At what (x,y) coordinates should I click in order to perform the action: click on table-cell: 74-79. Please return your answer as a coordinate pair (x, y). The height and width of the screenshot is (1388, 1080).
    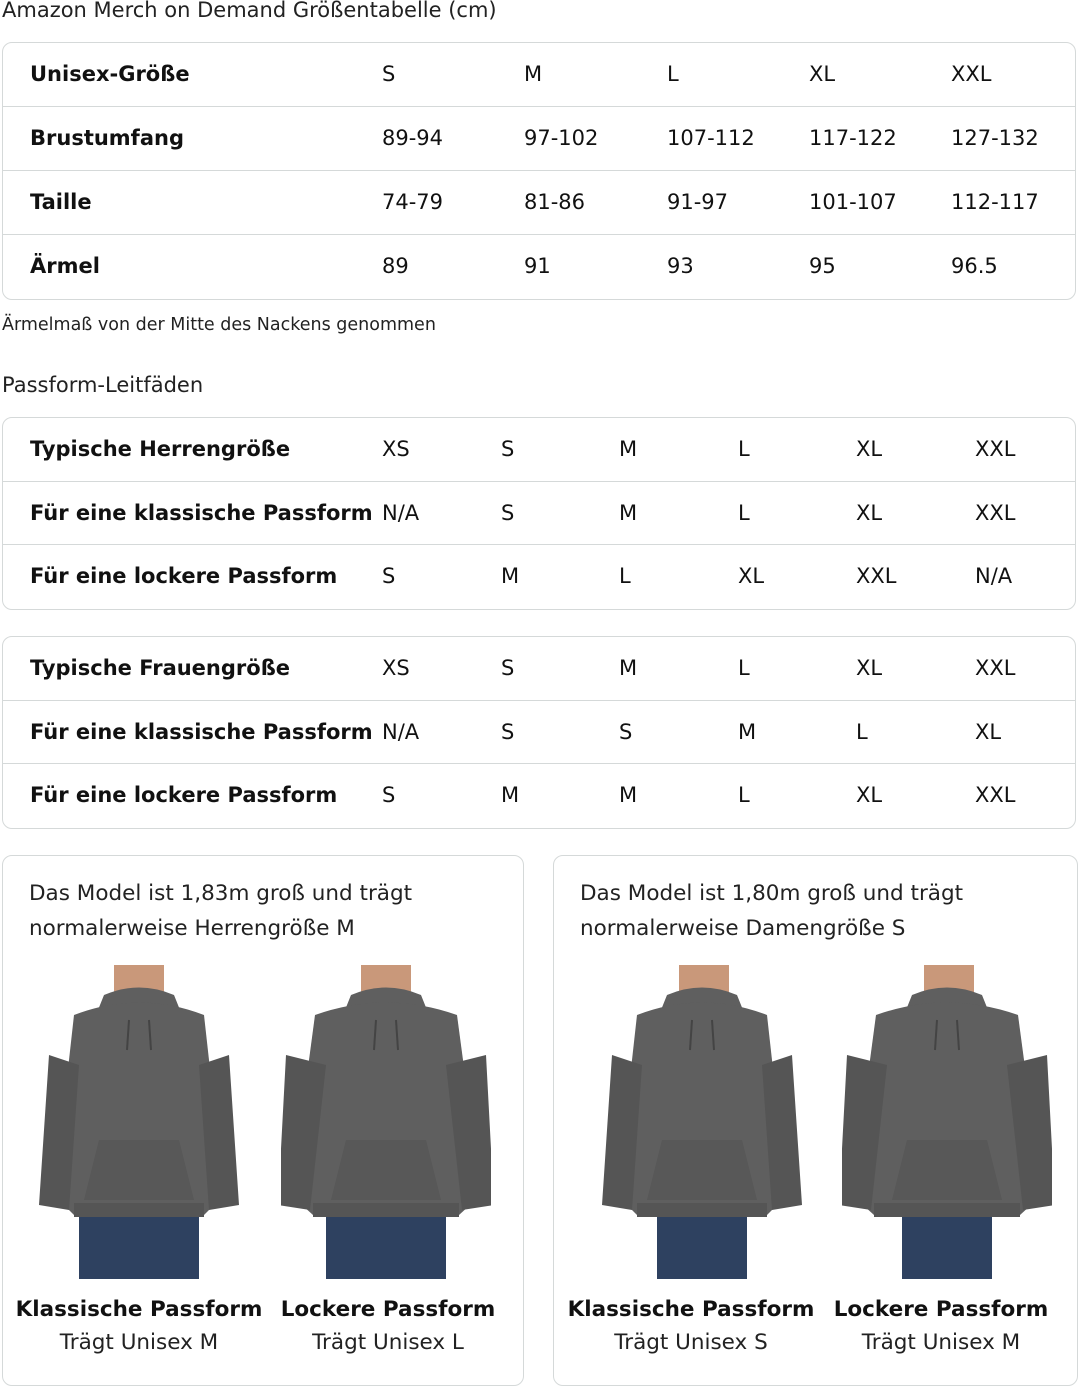
    Looking at the image, I should click on (413, 202).